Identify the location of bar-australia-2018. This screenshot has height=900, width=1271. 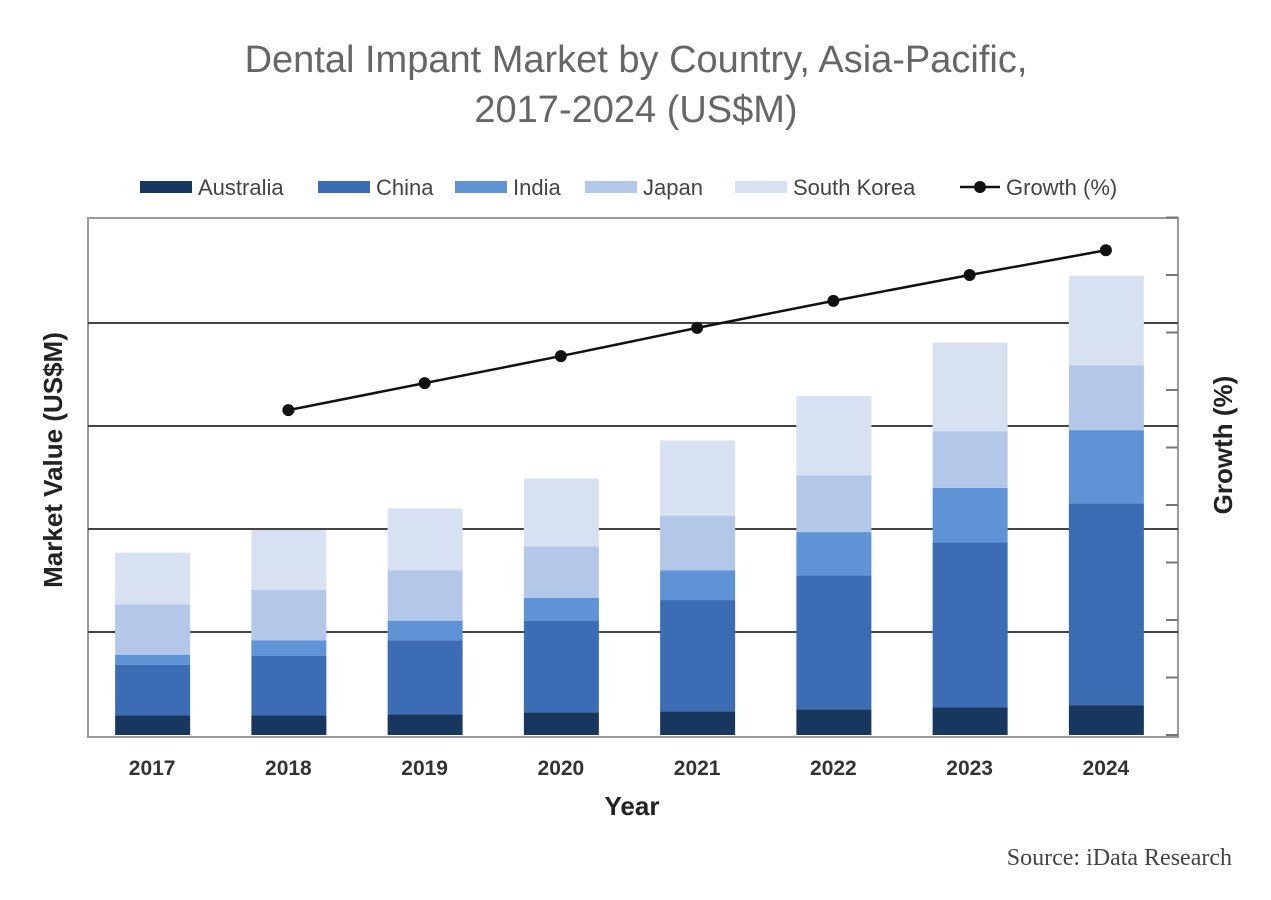
(289, 725).